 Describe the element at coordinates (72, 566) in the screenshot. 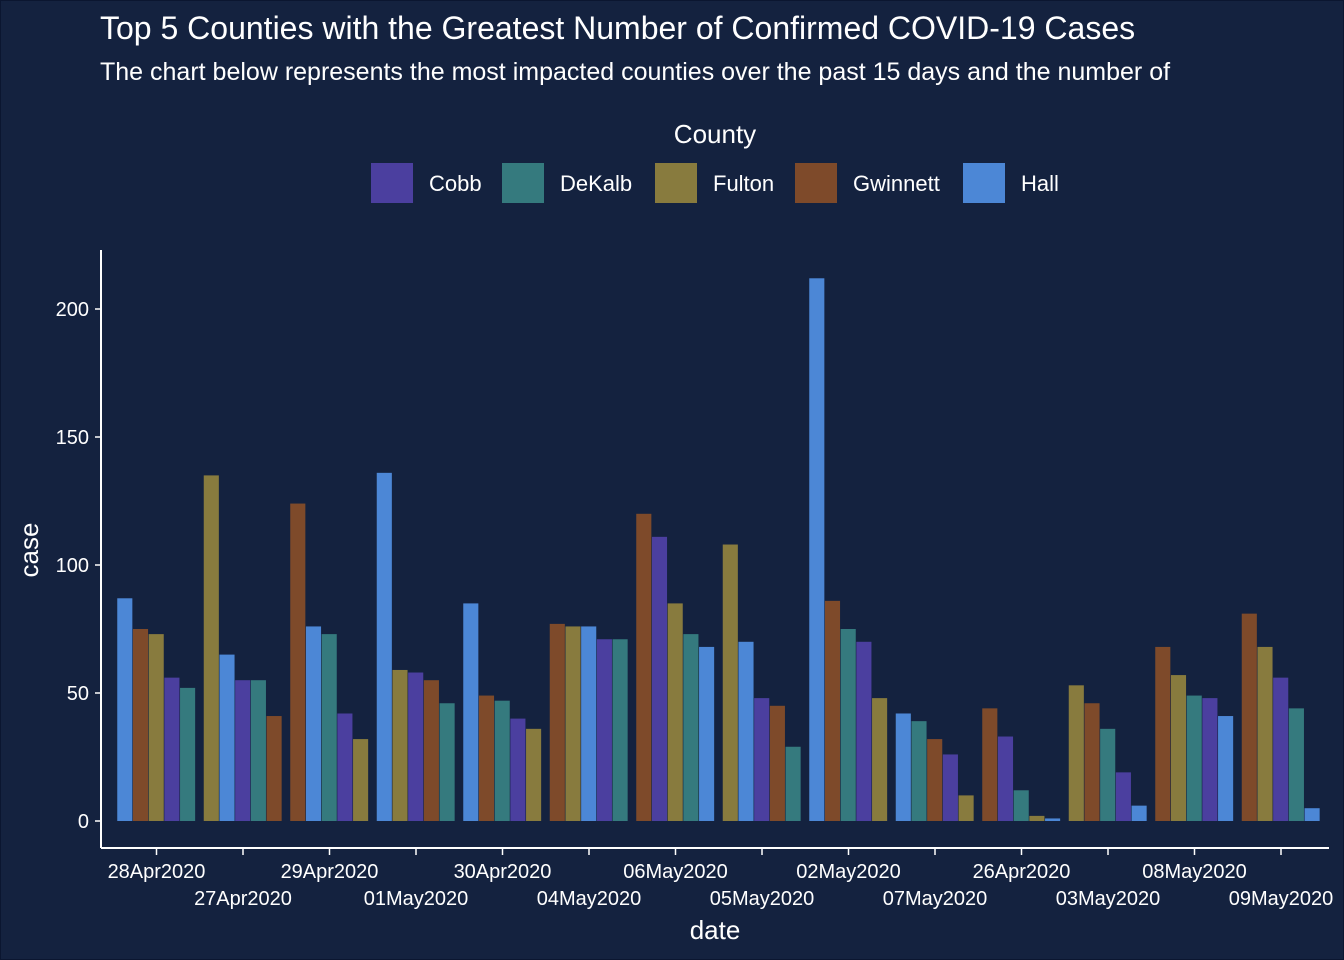

I see `y-tick-label: 100` at that location.